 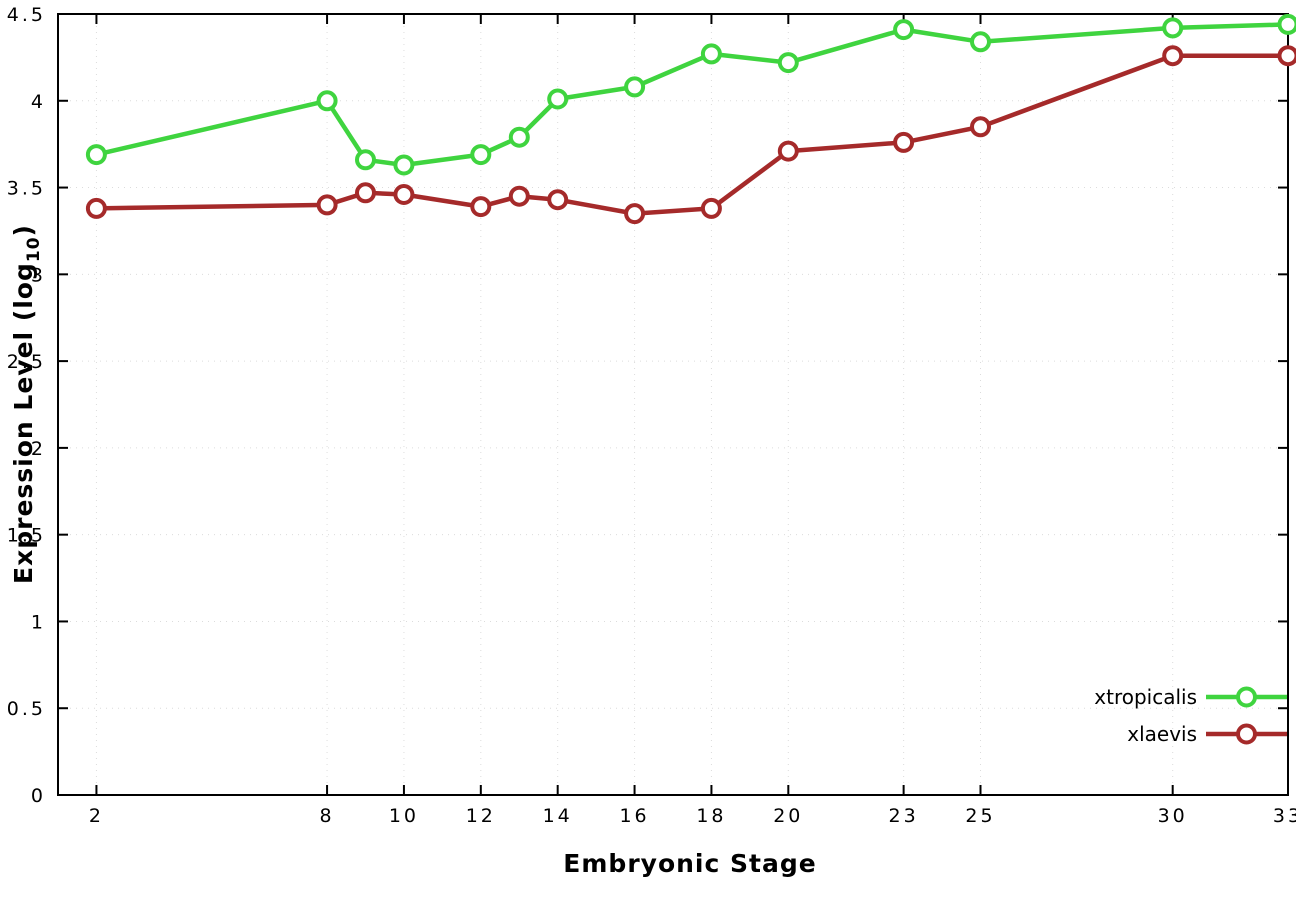 I want to click on x-tick-label: 20, so click(x=788, y=816).